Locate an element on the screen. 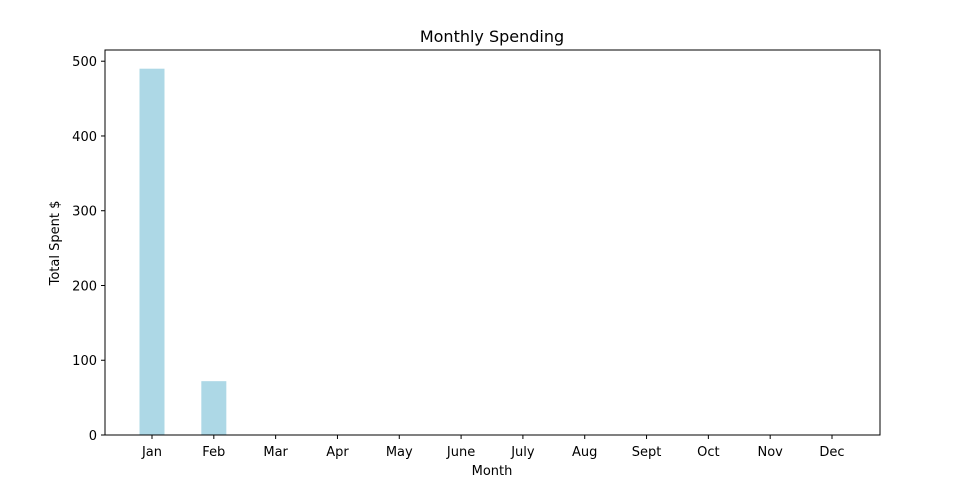 This screenshot has height=480, width=960. x-tick-label: Feb is located at coordinates (213, 452).